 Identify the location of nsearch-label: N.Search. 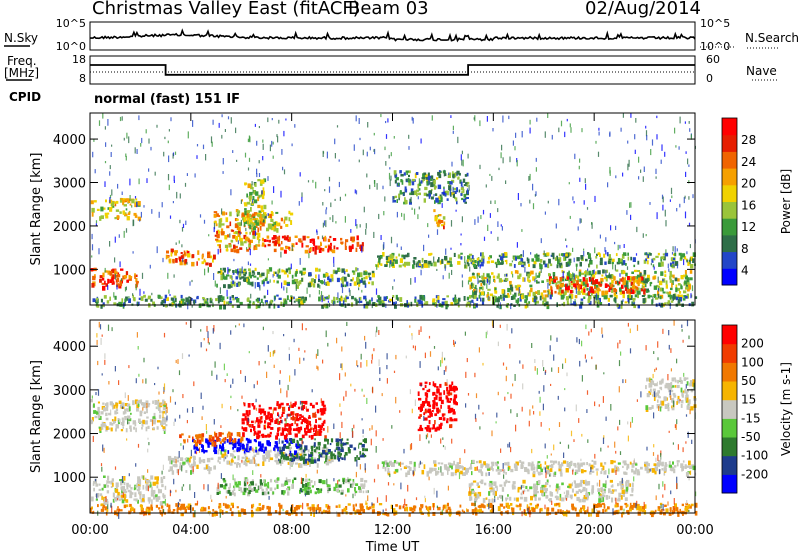
(772, 38).